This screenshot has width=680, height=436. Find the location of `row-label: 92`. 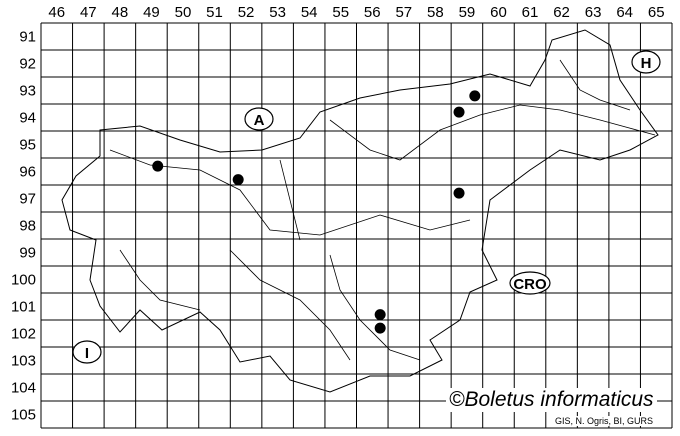

row-label: 92 is located at coordinates (27, 64).